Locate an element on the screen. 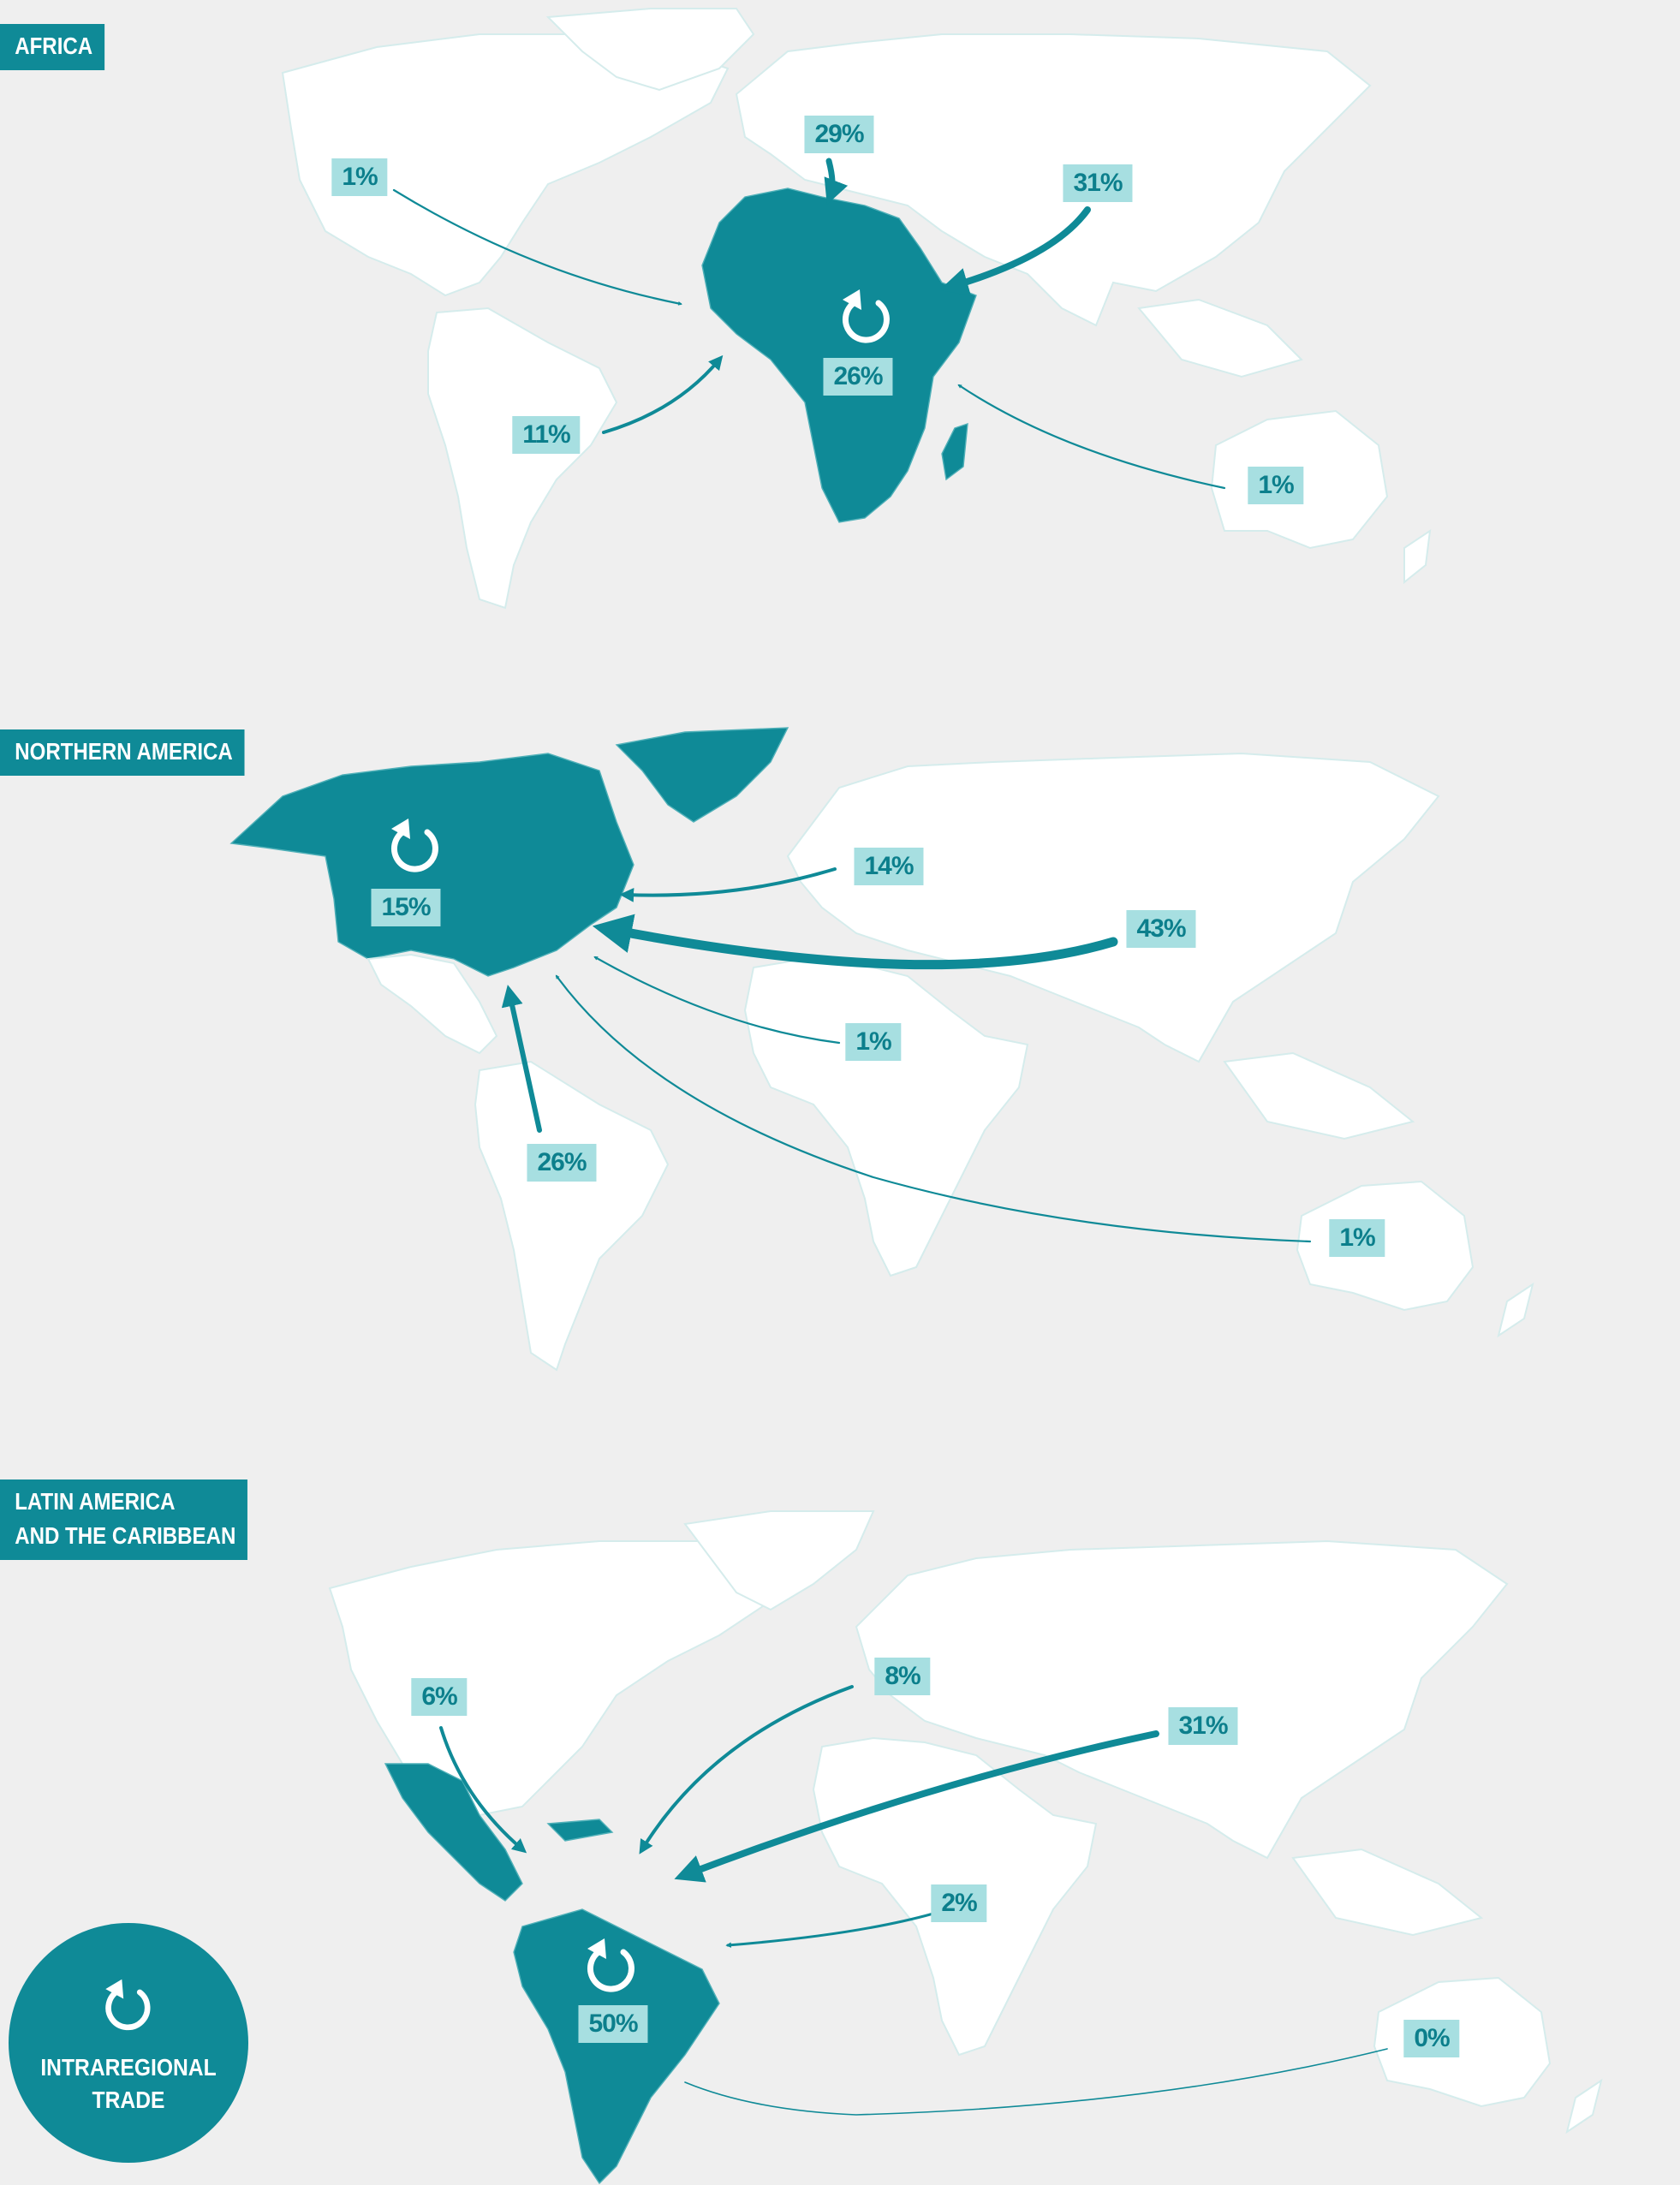 Image resolution: width=1680 pixels, height=2185 pixels. greenland-land is located at coordinates (650, 50).